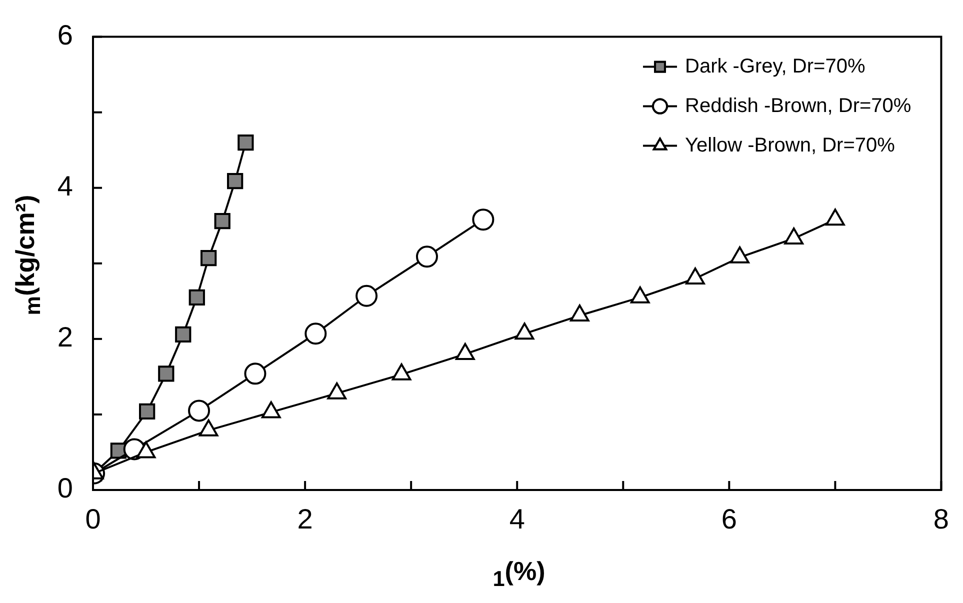  Describe the element at coordinates (798, 105) in the screenshot. I see `legend-label: Reddish -Brown, Dr=70%` at that location.